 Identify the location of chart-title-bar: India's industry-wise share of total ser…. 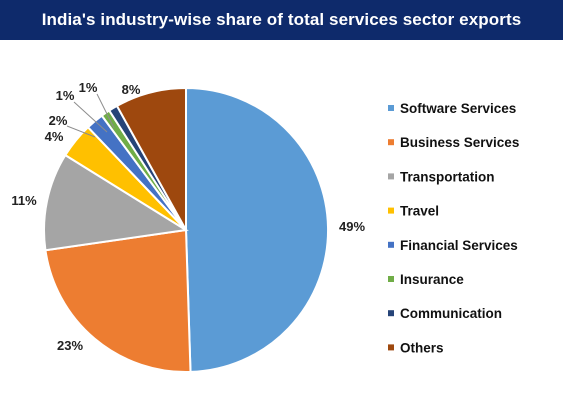
(281, 20).